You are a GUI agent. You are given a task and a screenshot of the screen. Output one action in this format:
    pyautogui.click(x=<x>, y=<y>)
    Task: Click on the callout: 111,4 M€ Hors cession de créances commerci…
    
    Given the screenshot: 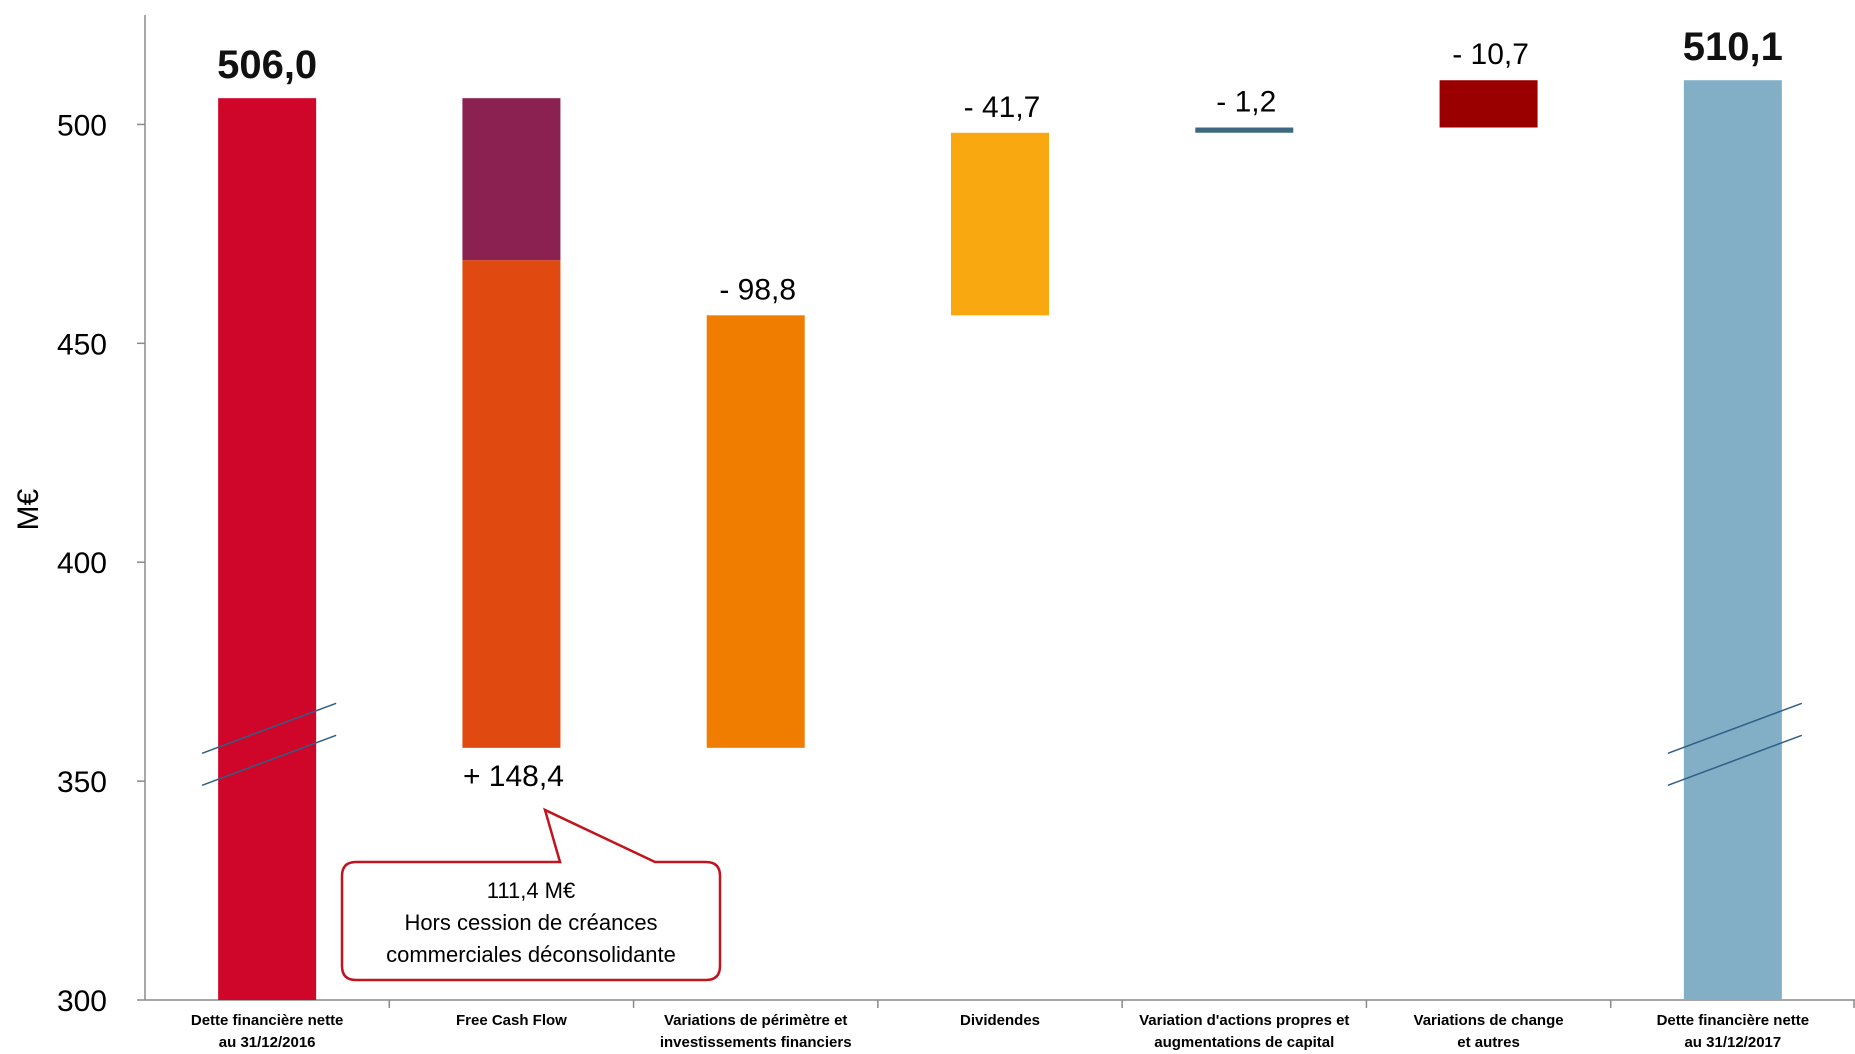 What is the action you would take?
    pyautogui.click(x=531, y=894)
    